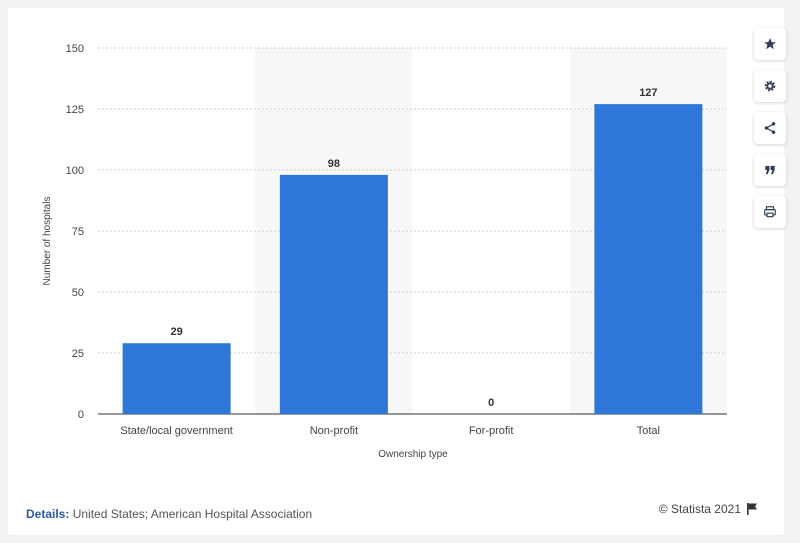 The height and width of the screenshot is (543, 800). I want to click on y-tick-label: 50, so click(78, 293).